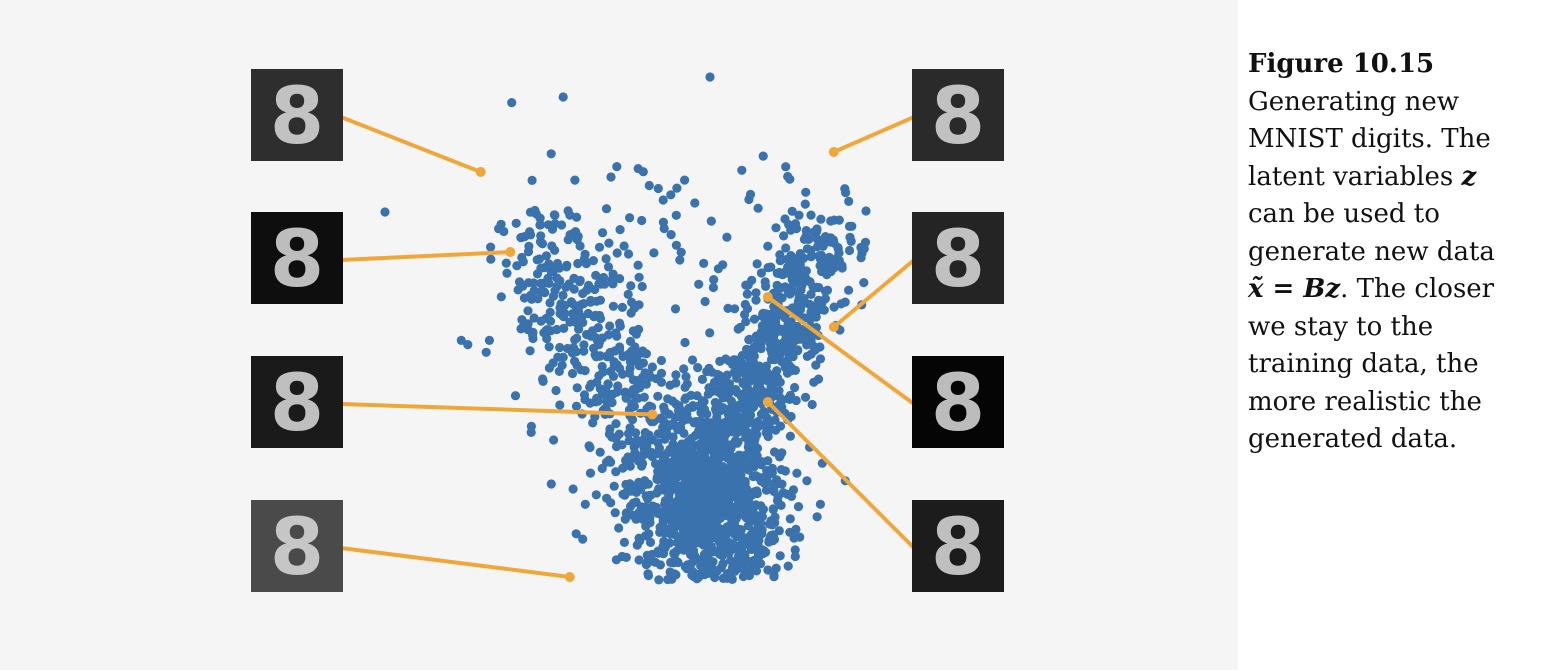 The width and height of the screenshot is (1542, 670). I want to click on digit-image-background, so click(297, 115).